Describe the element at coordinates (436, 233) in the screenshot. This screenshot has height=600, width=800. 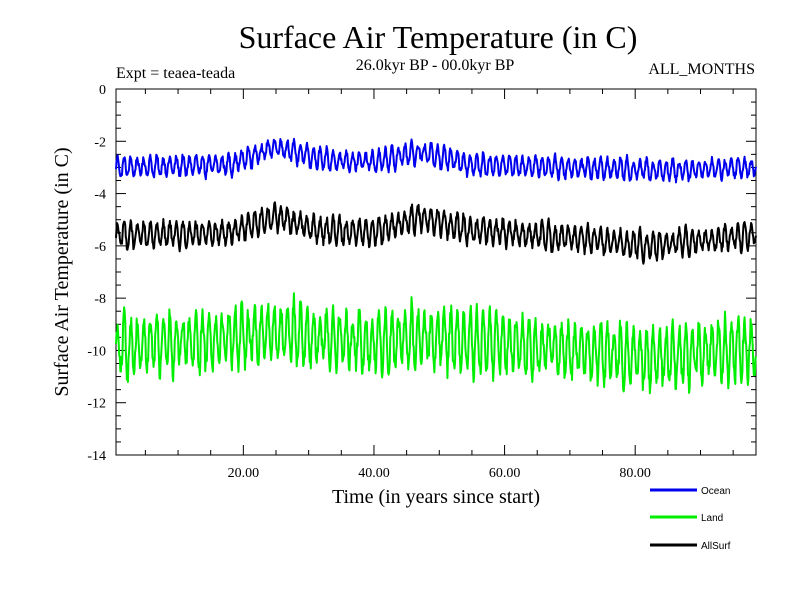
I see `series-line-allsurf` at that location.